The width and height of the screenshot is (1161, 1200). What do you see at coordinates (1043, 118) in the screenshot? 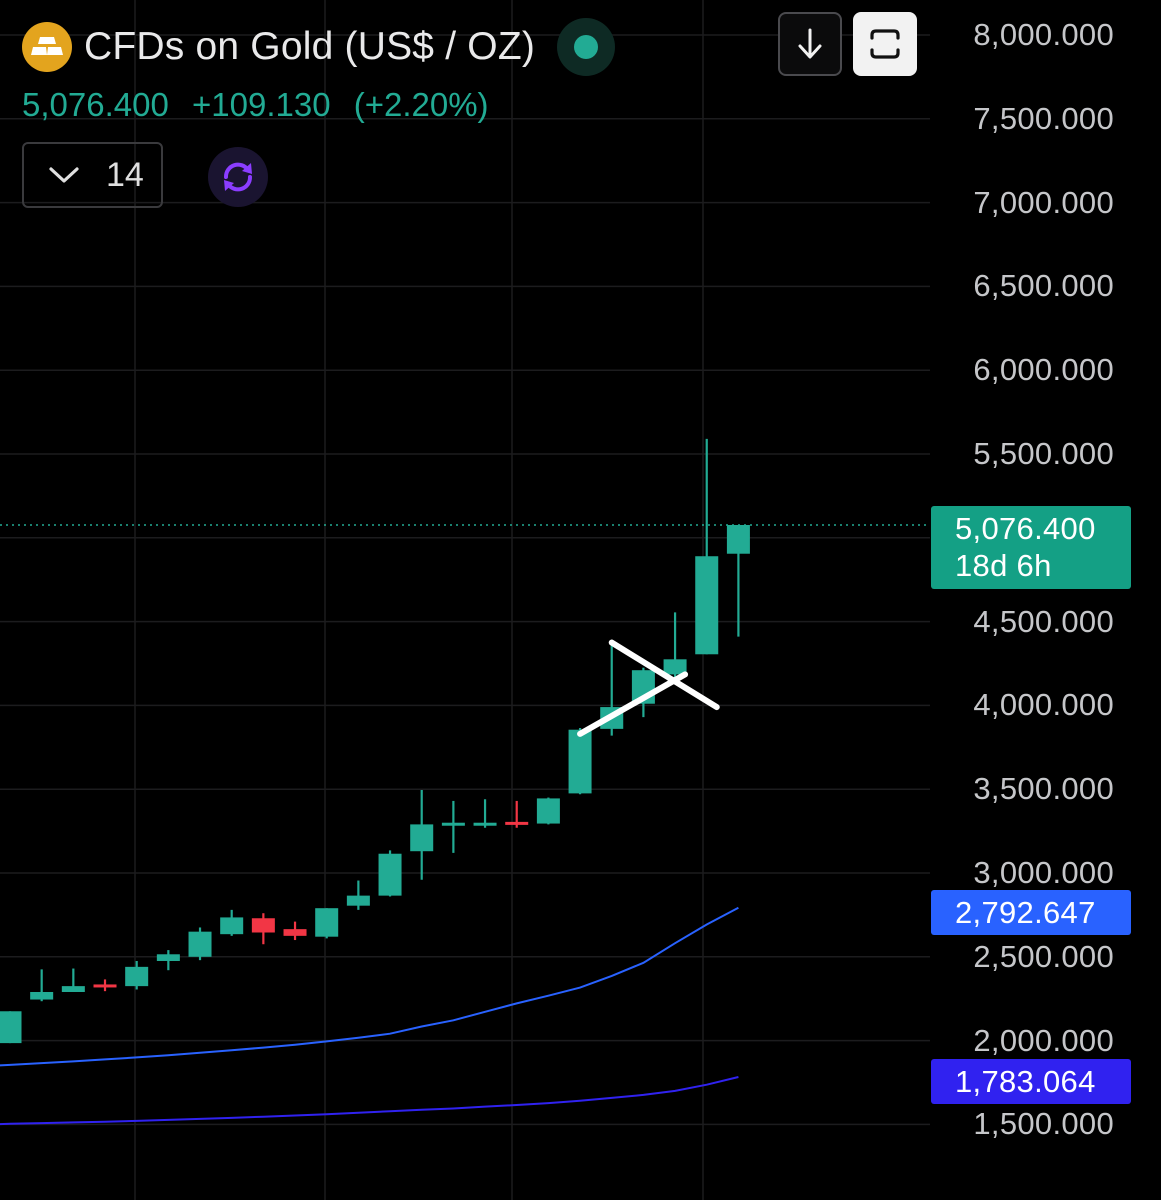
I see `y-tick-label: 7,500.000` at bounding box center [1043, 118].